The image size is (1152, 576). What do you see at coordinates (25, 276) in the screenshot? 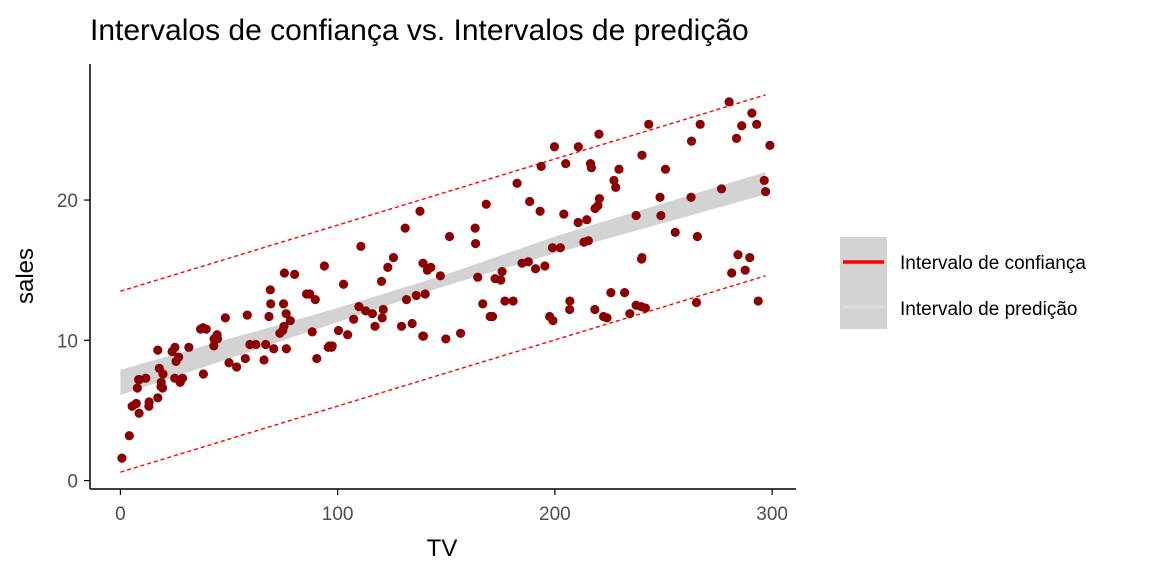
I see `y-axis-title: sales` at bounding box center [25, 276].